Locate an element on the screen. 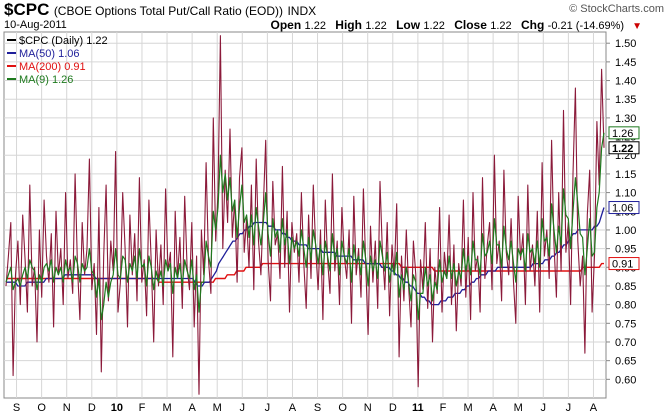 This screenshot has width=672, height=418. x-tick-label: 11 is located at coordinates (418, 408).